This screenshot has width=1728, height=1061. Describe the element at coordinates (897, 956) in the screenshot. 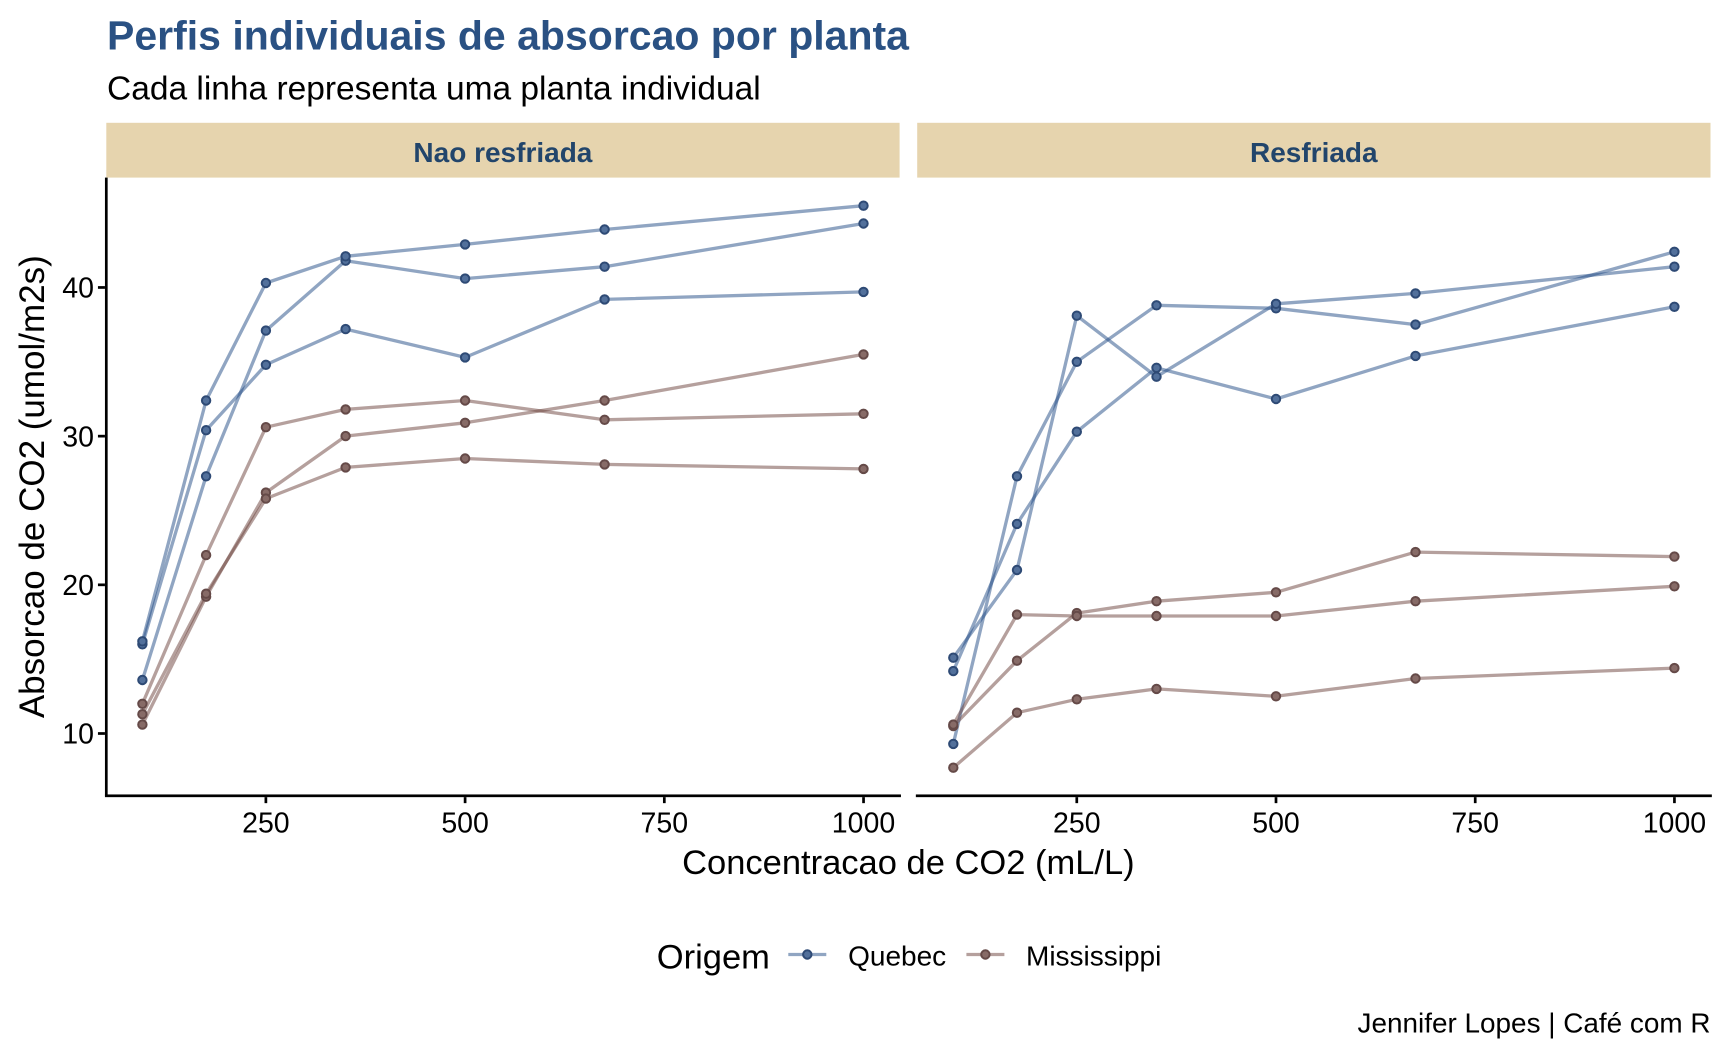

I see `svg-text: Quebec` at that location.